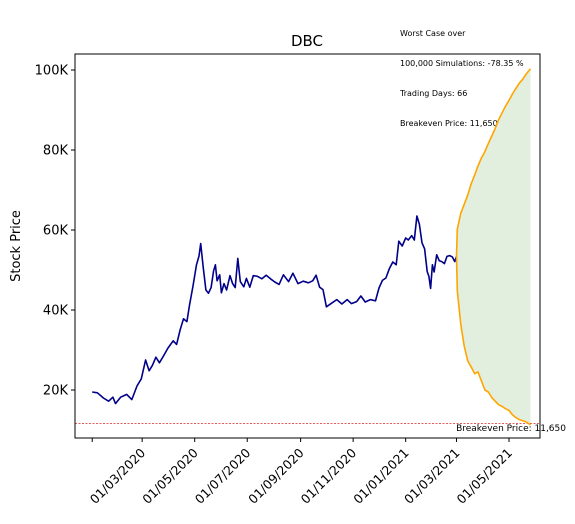 This screenshot has width=575, height=524. What do you see at coordinates (493, 341) in the screenshot?
I see `simulation-lower-line` at bounding box center [493, 341].